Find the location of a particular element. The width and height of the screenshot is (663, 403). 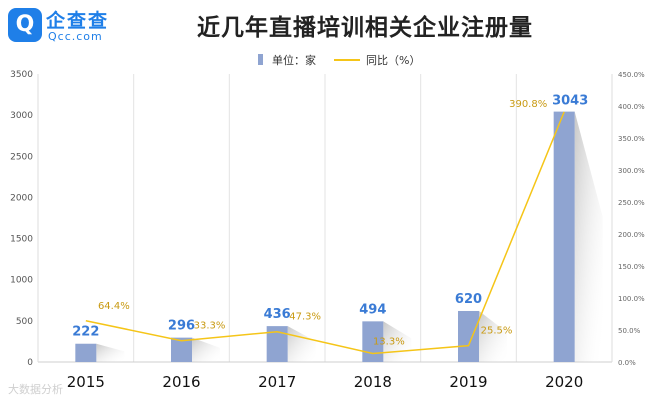

y-right-tick-label: 150.0% is located at coordinates (631, 267).